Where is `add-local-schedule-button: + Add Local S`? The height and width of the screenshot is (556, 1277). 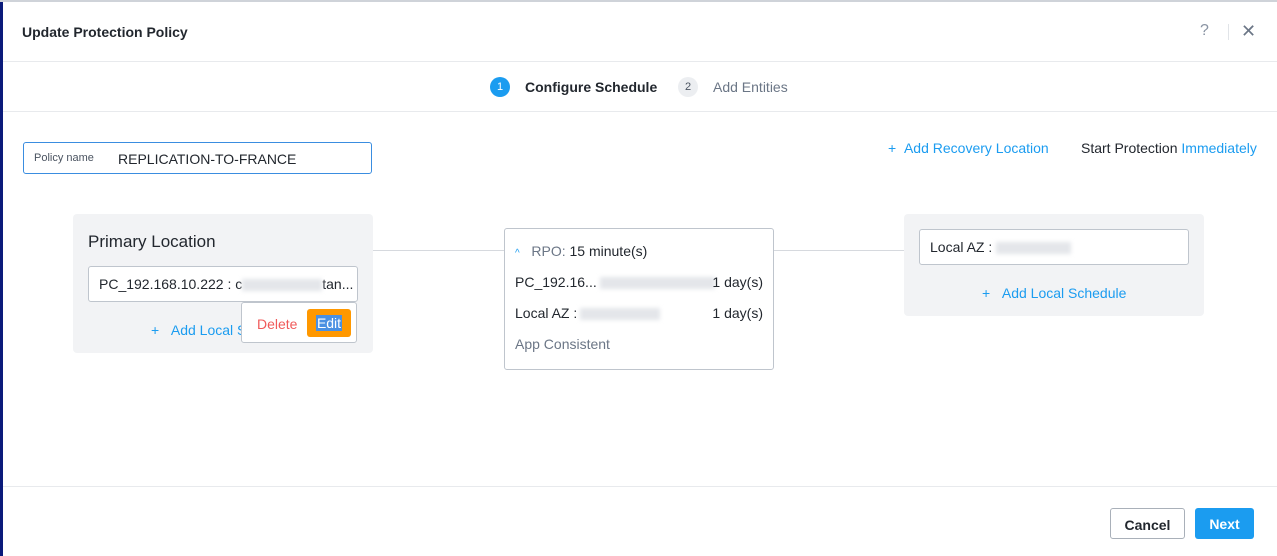
add-local-schedule-button: + Add Local S is located at coordinates (199, 330).